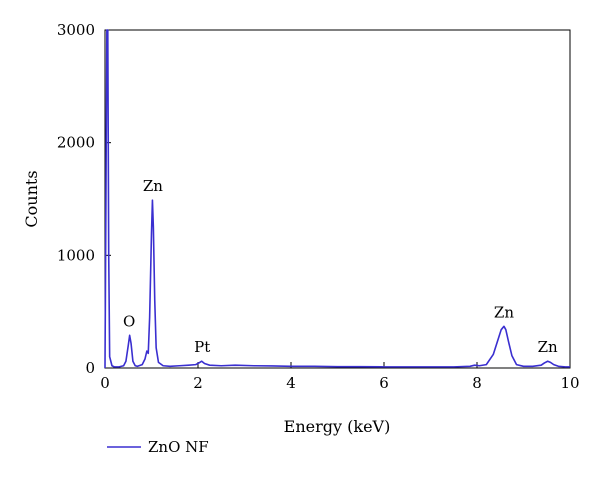 The image size is (600, 479). Describe the element at coordinates (76, 255) in the screenshot. I see `y-tick-label: 1000` at that location.